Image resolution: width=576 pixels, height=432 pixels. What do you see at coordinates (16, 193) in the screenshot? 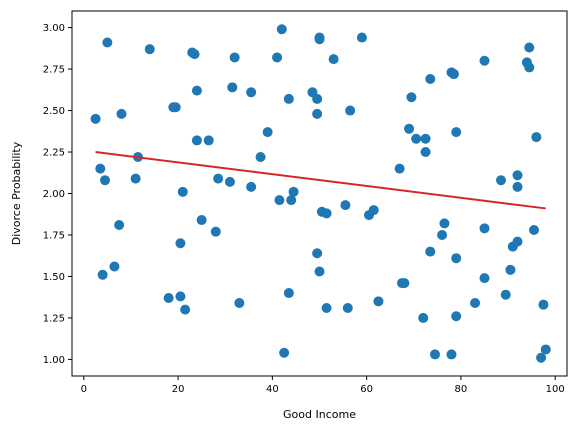
I see `y-axis-label: Divorce Probability` at bounding box center [16, 193].